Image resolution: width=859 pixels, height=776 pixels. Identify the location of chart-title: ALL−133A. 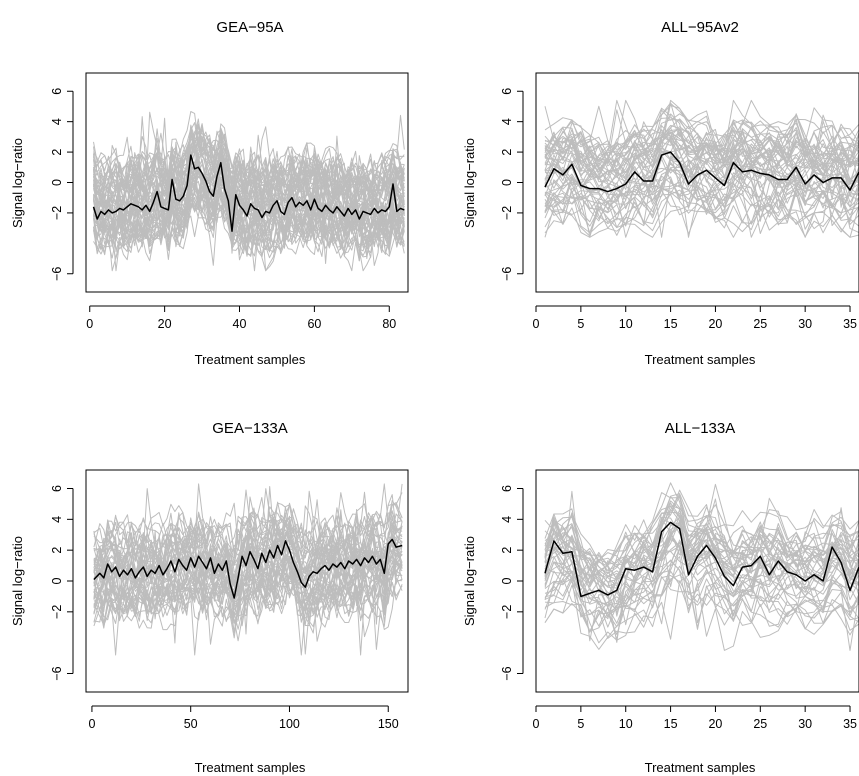
(700, 428).